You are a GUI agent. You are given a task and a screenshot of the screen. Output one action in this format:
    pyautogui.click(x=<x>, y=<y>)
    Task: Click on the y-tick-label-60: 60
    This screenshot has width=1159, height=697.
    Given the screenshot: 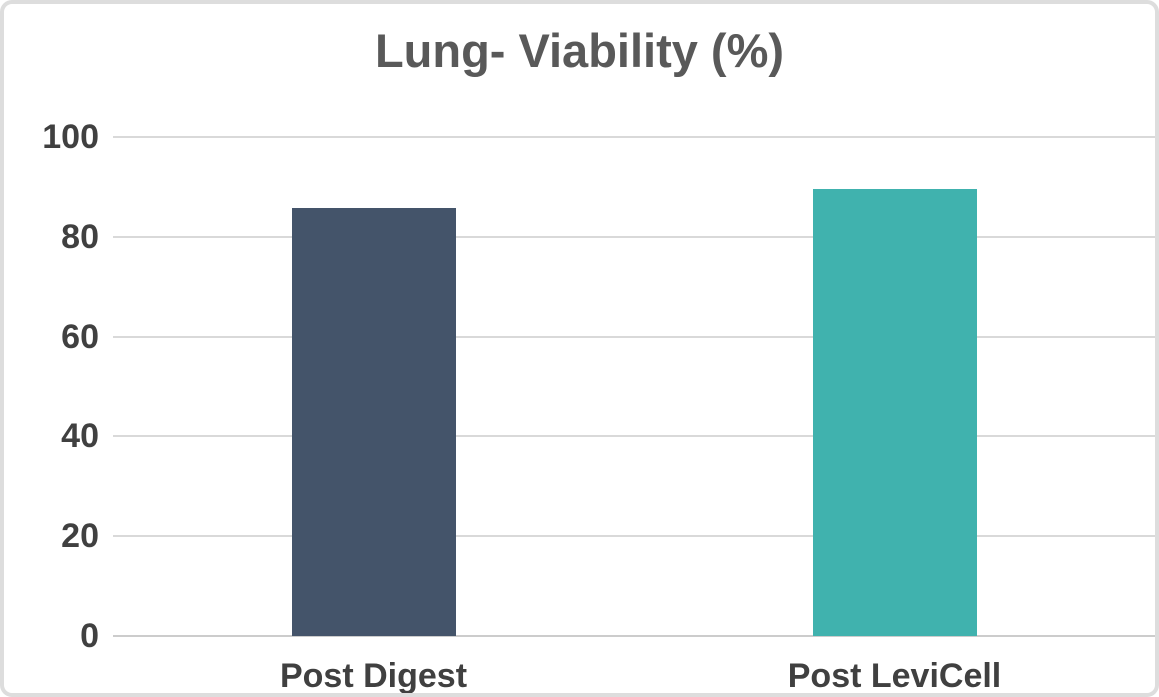 What is the action you would take?
    pyautogui.click(x=80, y=336)
    